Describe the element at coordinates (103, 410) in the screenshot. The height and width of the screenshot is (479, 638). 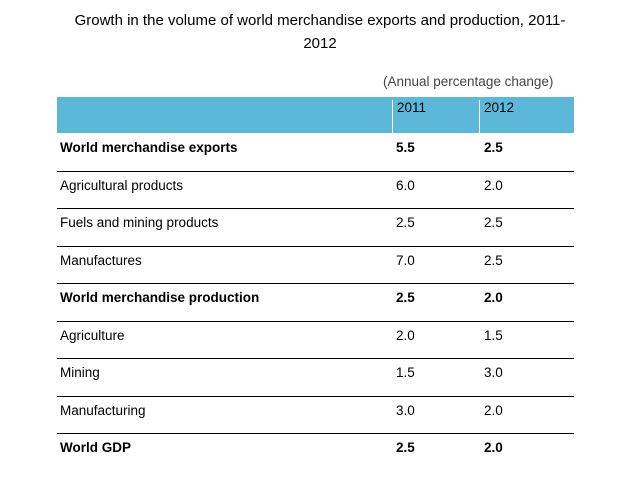
I see `row-label: Manufacturing` at that location.